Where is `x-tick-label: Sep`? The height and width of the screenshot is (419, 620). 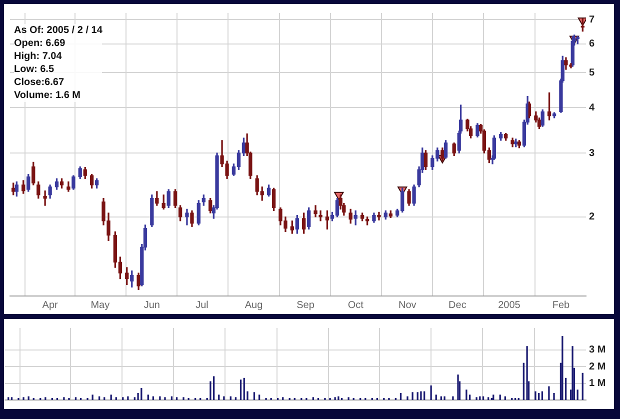
x-tick-label: Sep is located at coordinates (305, 305).